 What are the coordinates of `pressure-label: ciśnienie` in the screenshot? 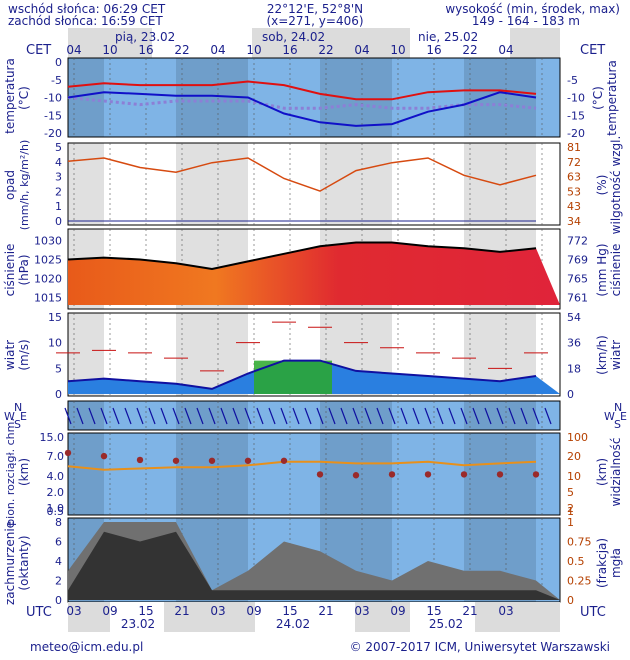 It's located at (10, 270).